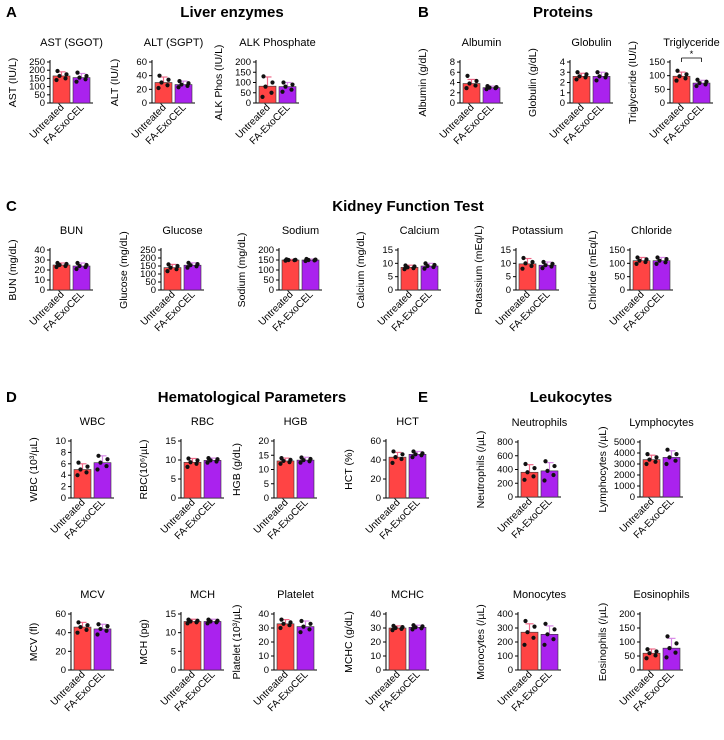 This screenshot has width=724, height=740. I want to click on y-axis-label: HGB (g/dL), so click(237, 469).